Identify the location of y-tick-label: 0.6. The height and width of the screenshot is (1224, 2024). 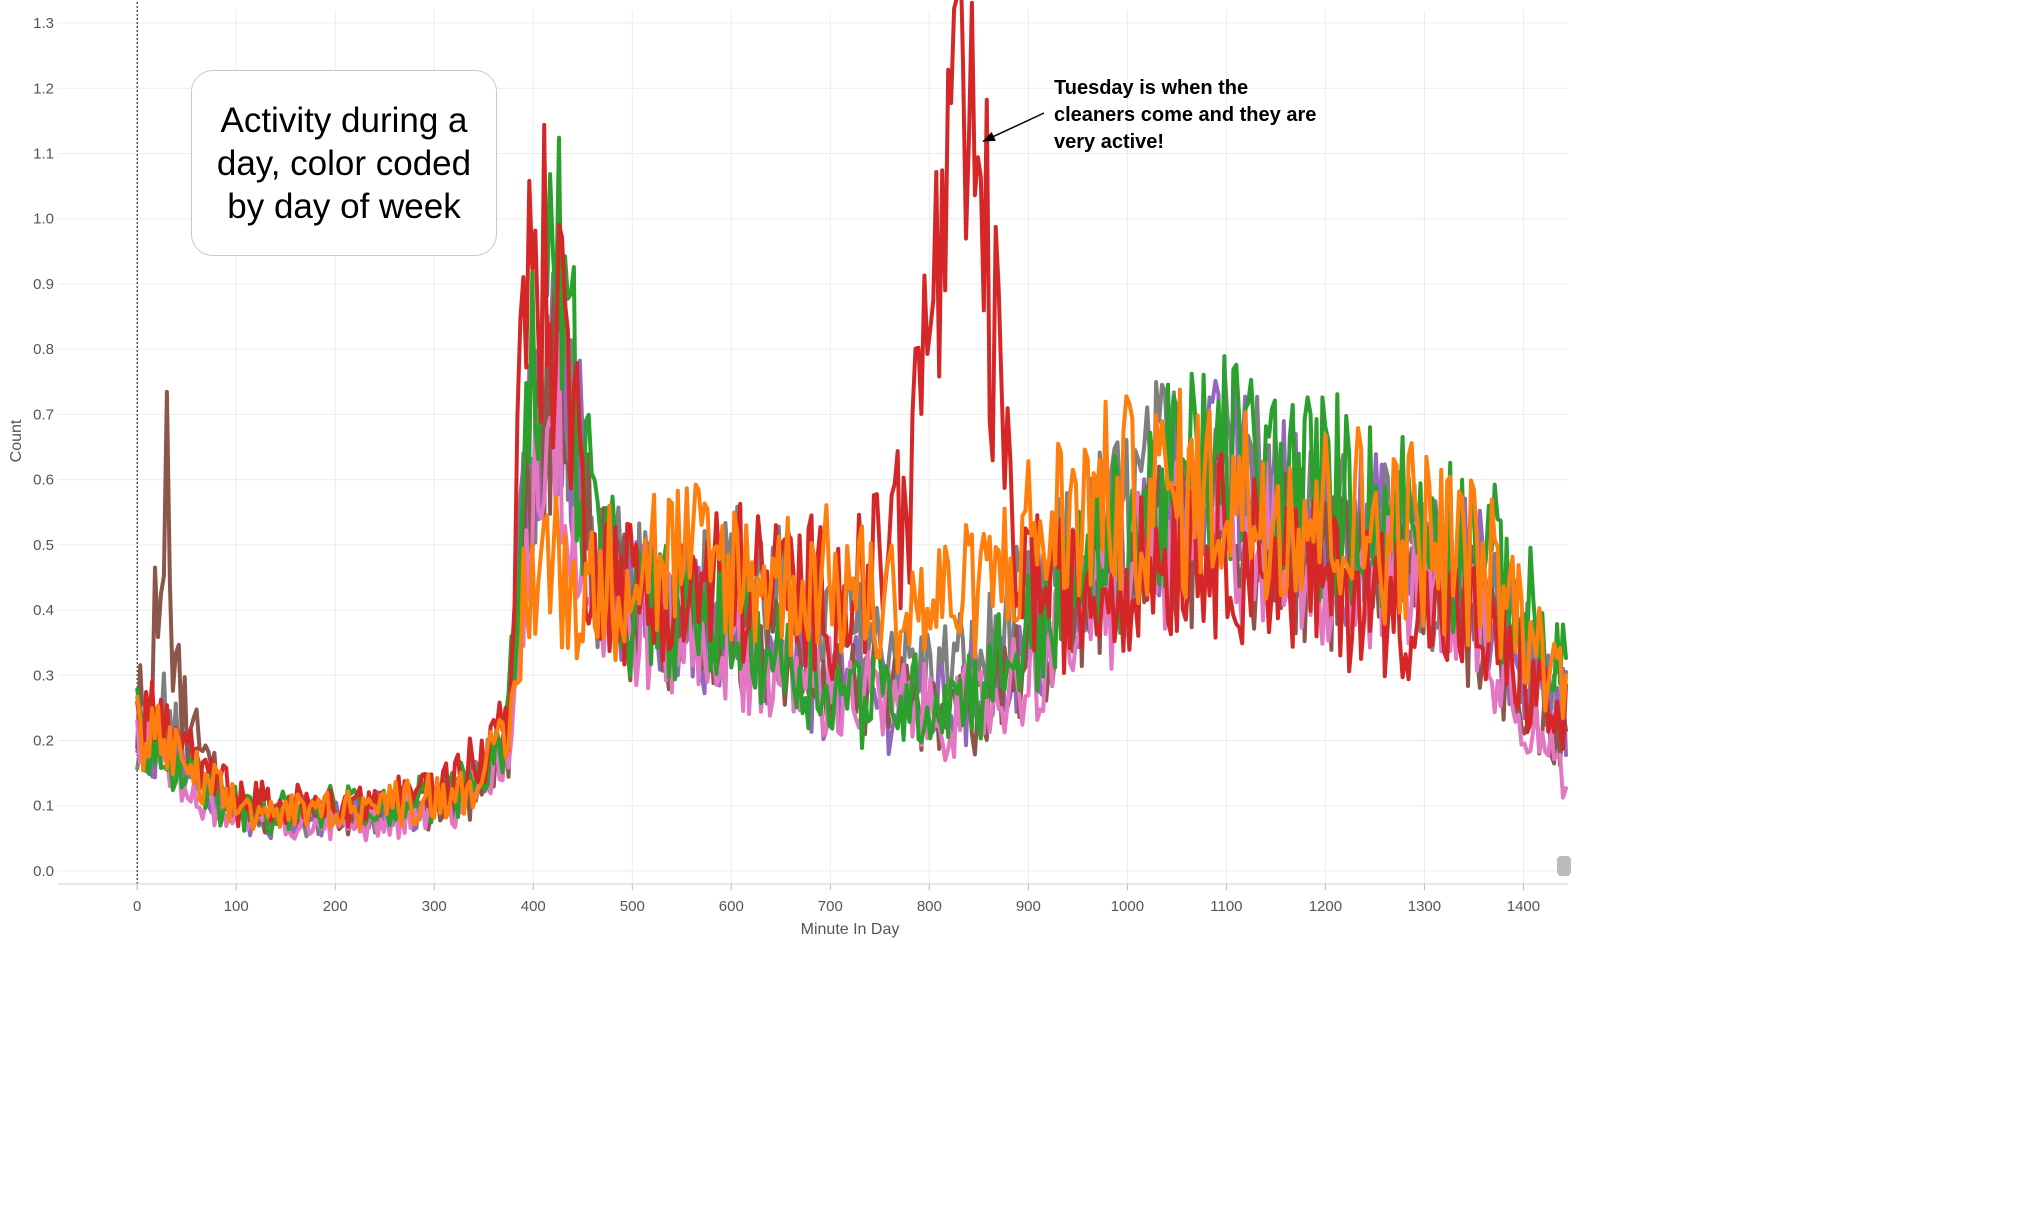
(43, 480).